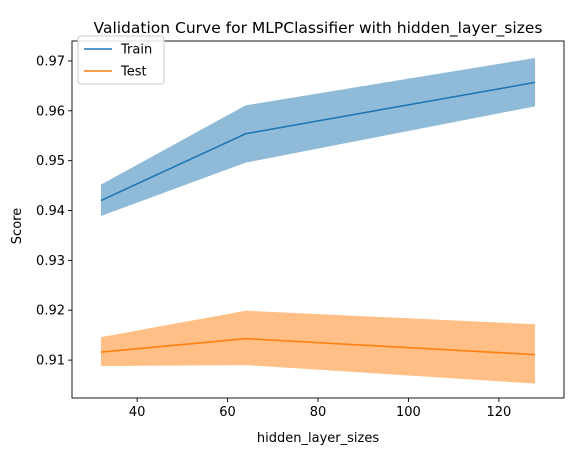 The image size is (576, 455). I want to click on y-axis-label: Score, so click(17, 226).